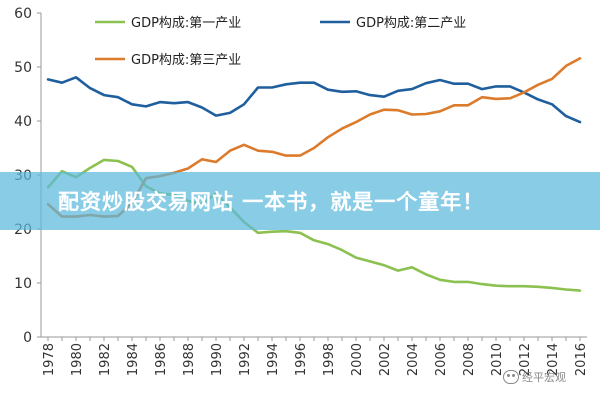 The width and height of the screenshot is (600, 404). Describe the element at coordinates (105, 359) in the screenshot. I see `x-tick-label: 1982` at that location.